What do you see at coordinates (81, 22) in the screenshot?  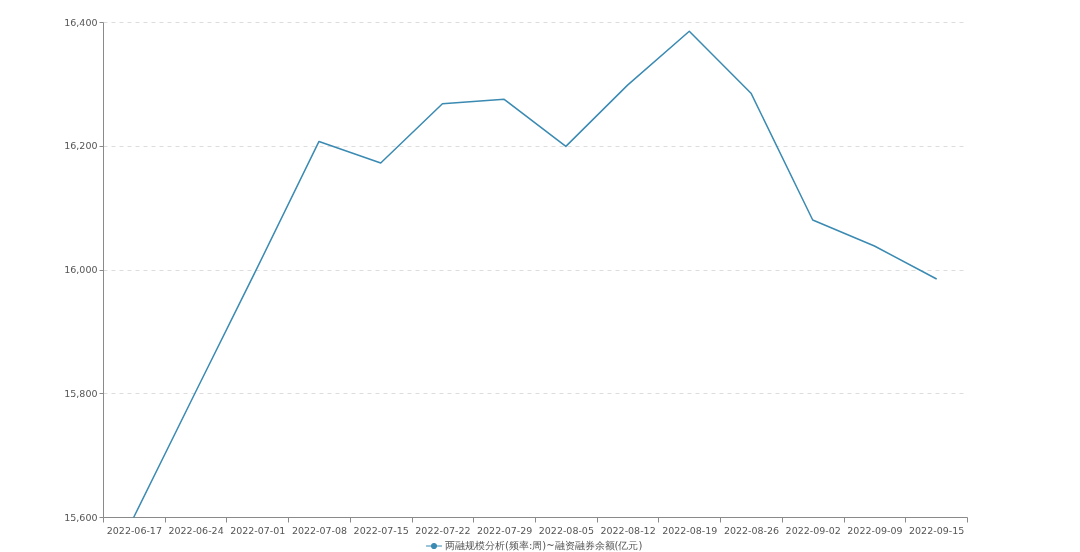 I see `y-tick-label: 16,400` at bounding box center [81, 22].